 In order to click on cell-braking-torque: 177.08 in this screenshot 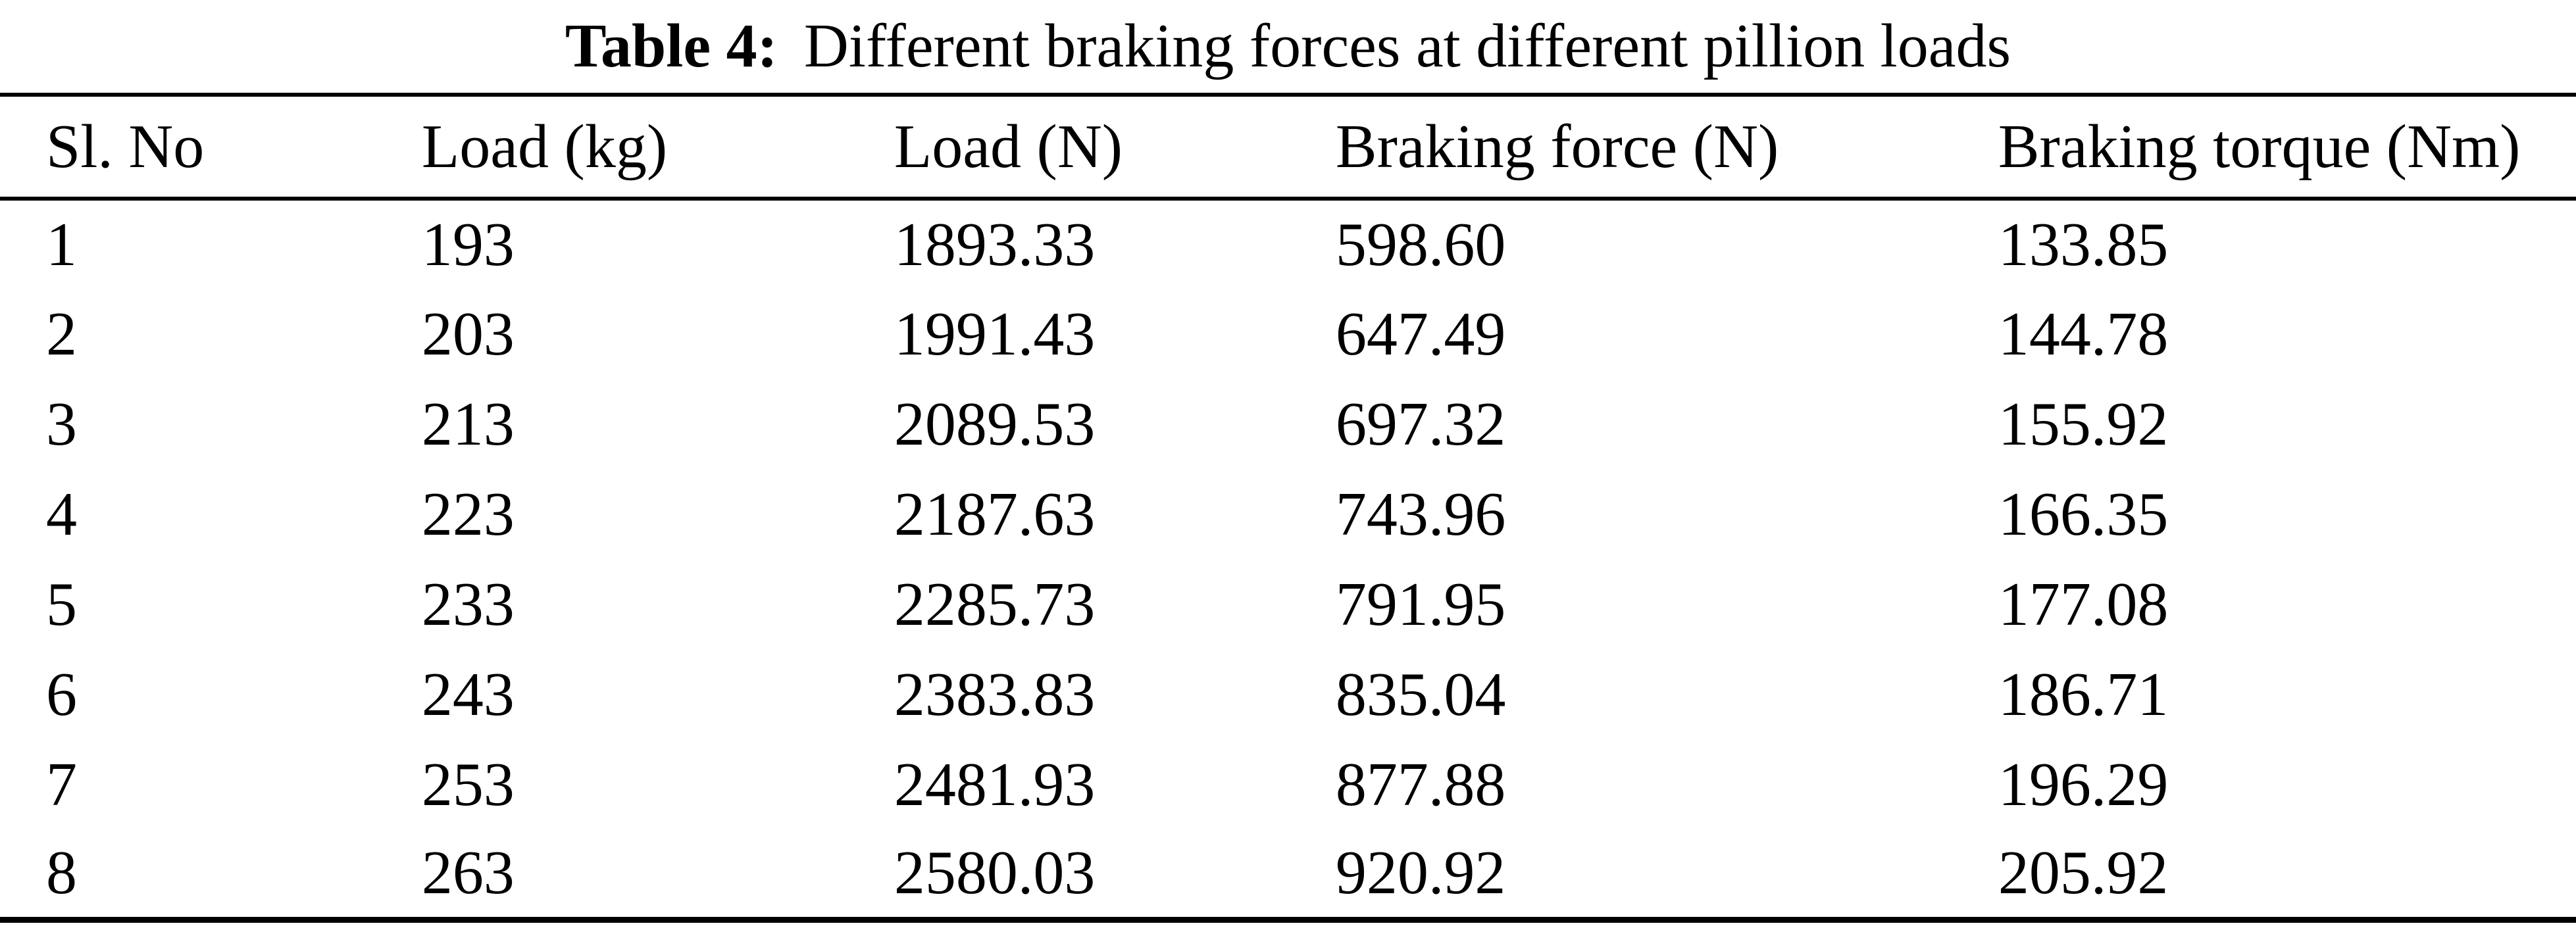, I will do `click(2083, 604)`.